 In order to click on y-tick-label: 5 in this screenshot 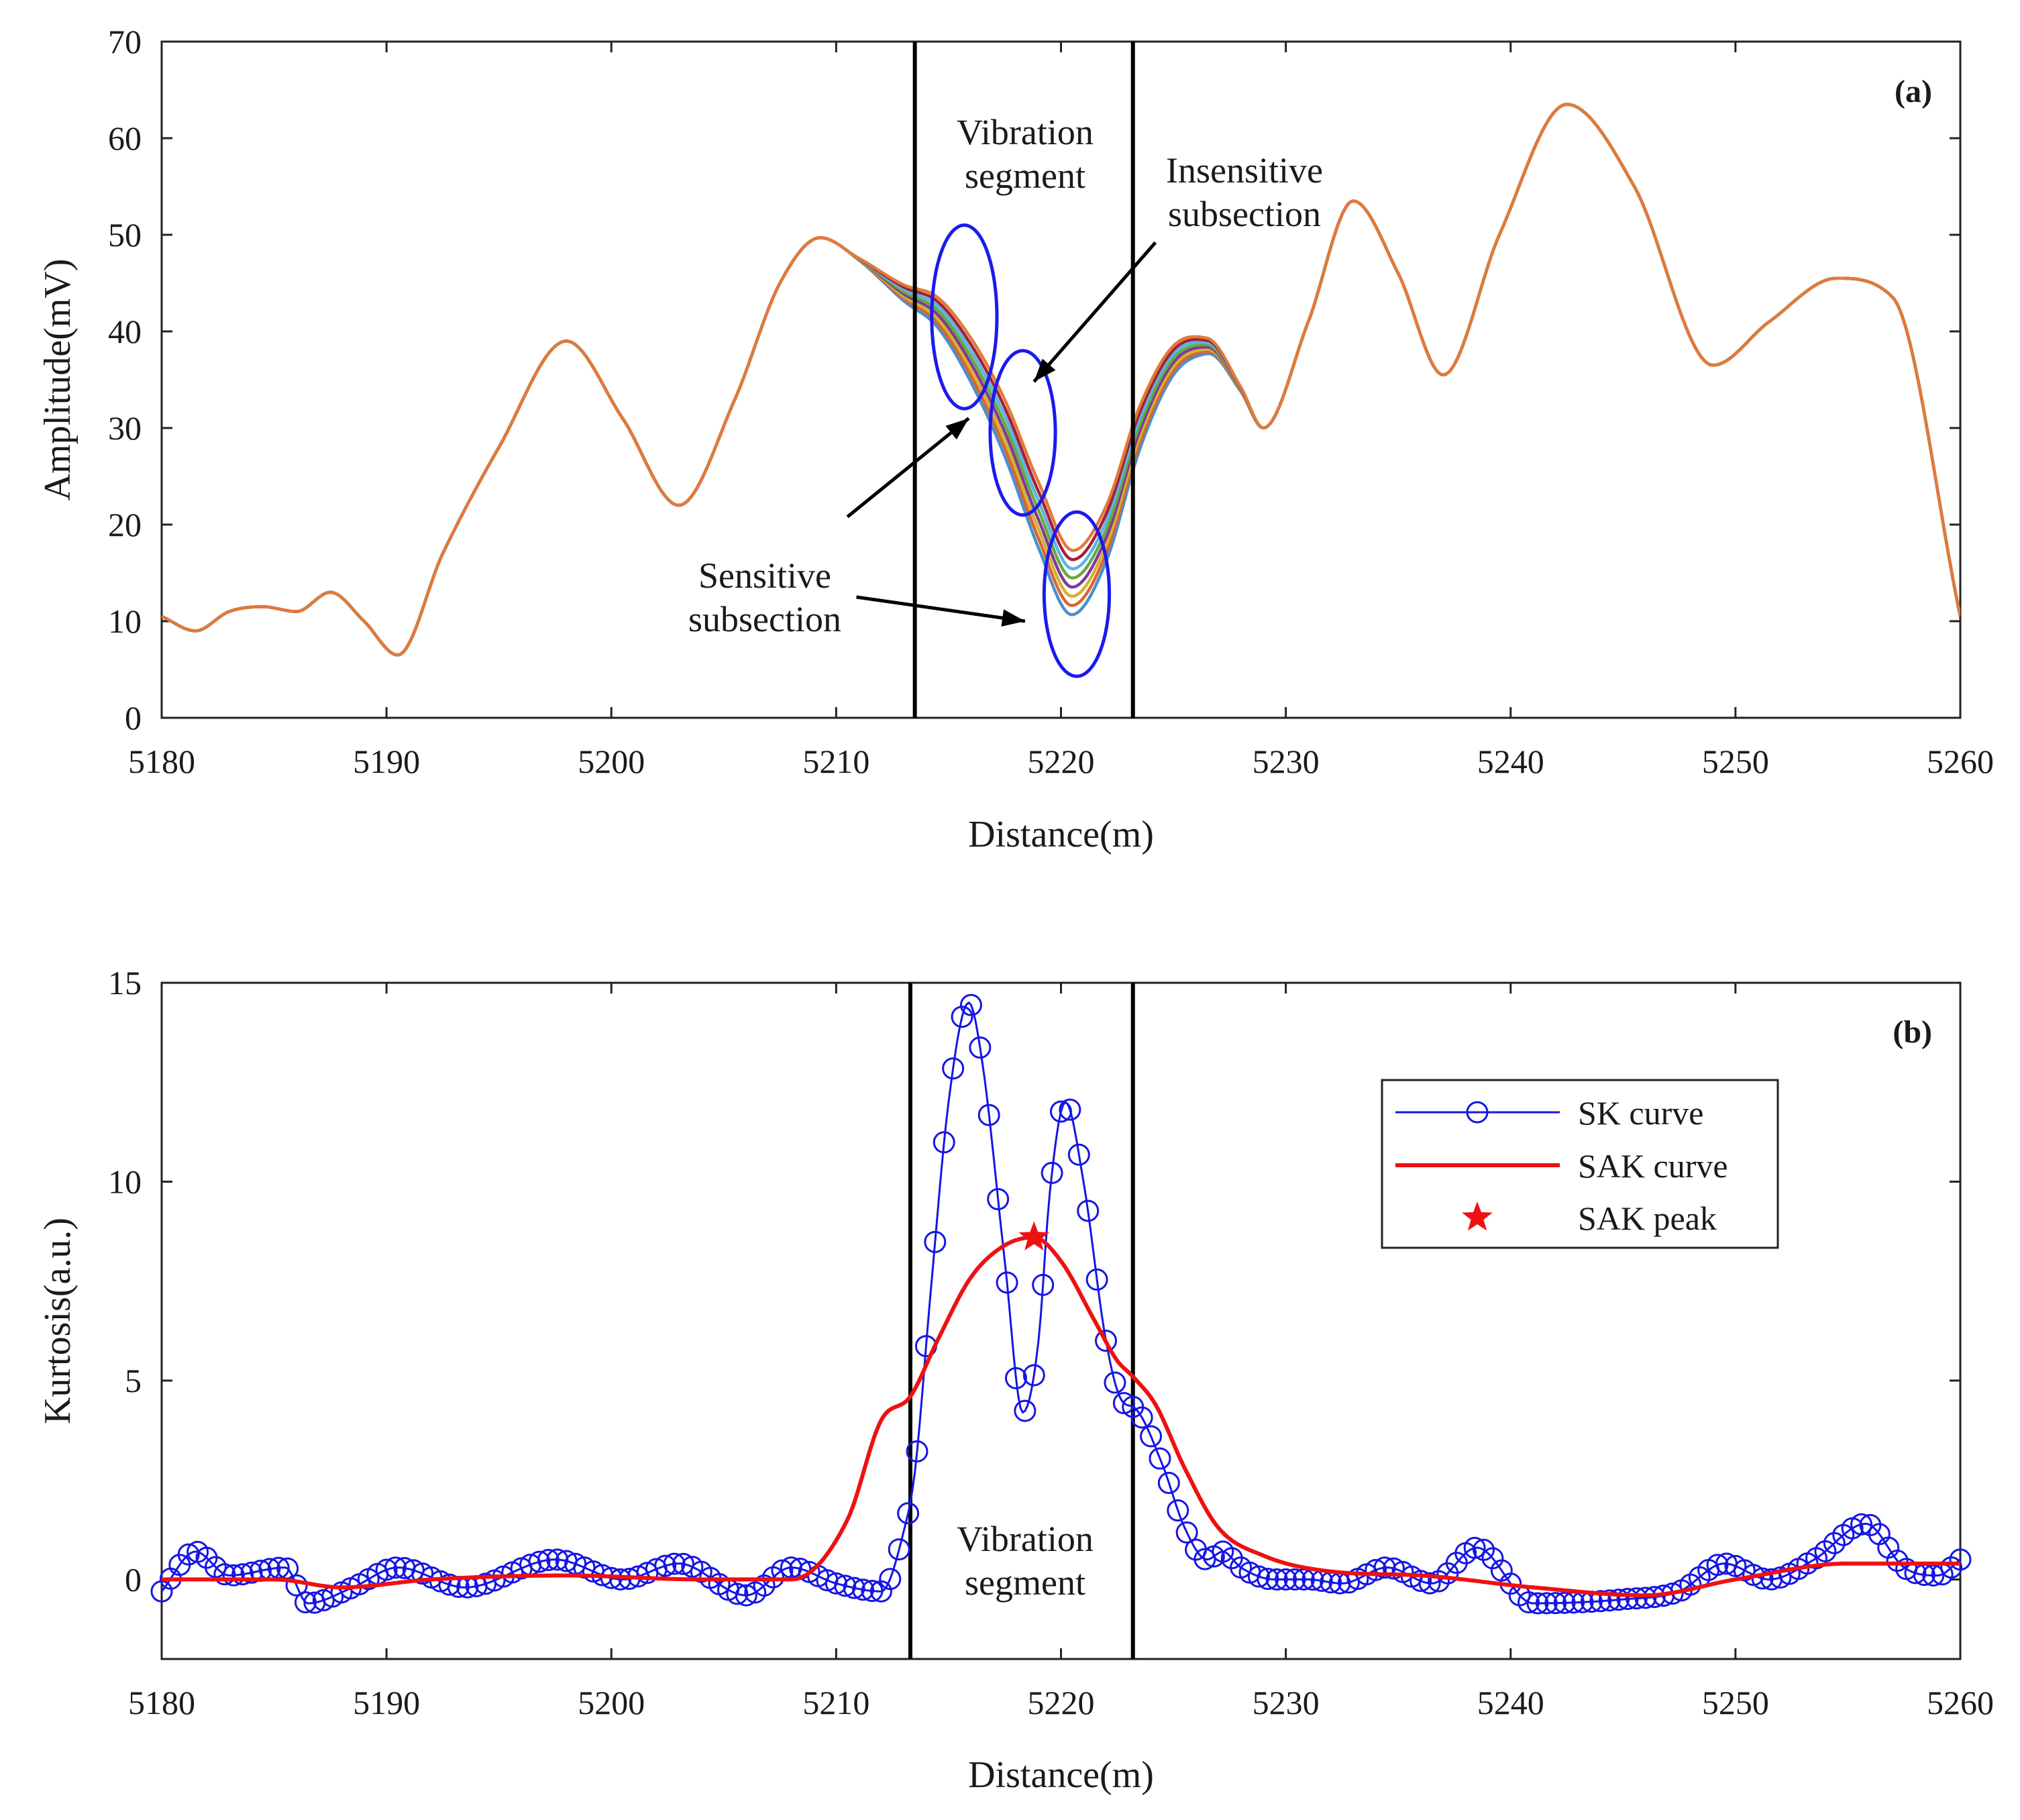, I will do `click(133, 1380)`.